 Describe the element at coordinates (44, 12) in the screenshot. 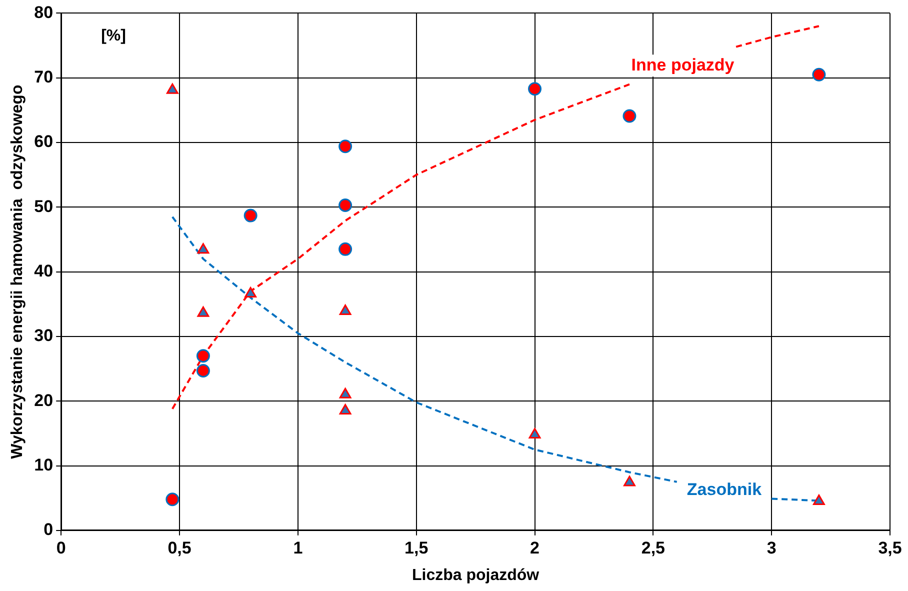

I see `y-tick-label: 80` at that location.